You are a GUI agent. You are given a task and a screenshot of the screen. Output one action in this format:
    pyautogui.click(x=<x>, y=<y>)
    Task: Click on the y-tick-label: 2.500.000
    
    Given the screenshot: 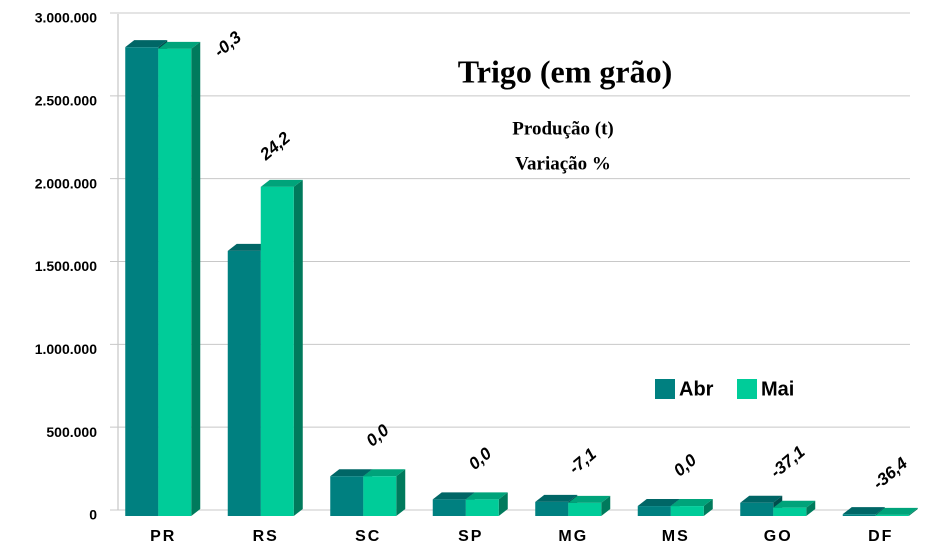 What is the action you would take?
    pyautogui.click(x=66, y=101)
    